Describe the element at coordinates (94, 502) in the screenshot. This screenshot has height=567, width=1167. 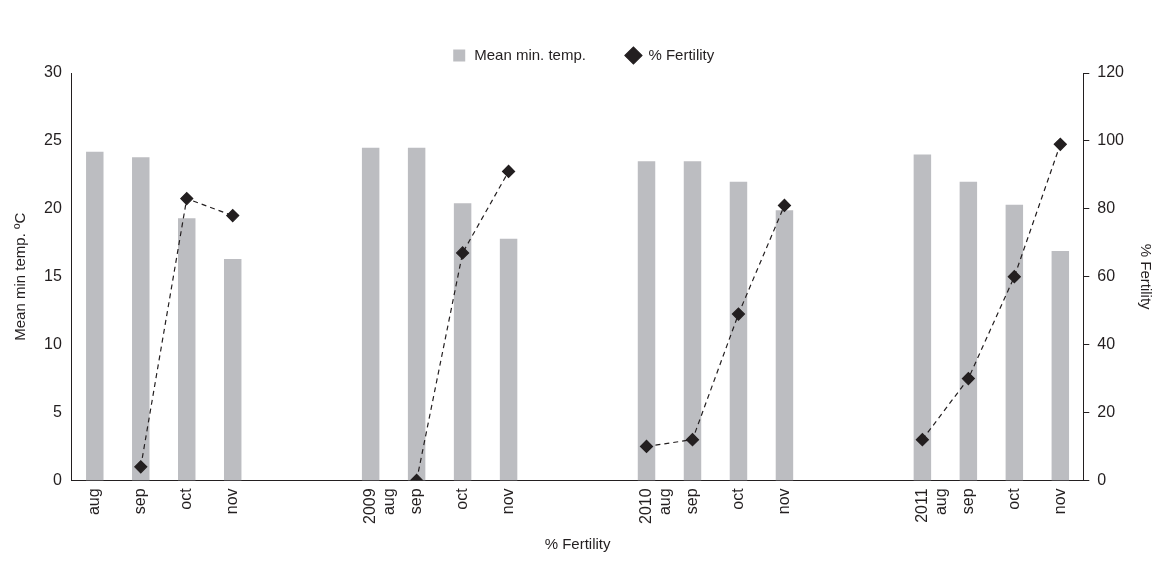
I see `x-tick-label: aug` at that location.